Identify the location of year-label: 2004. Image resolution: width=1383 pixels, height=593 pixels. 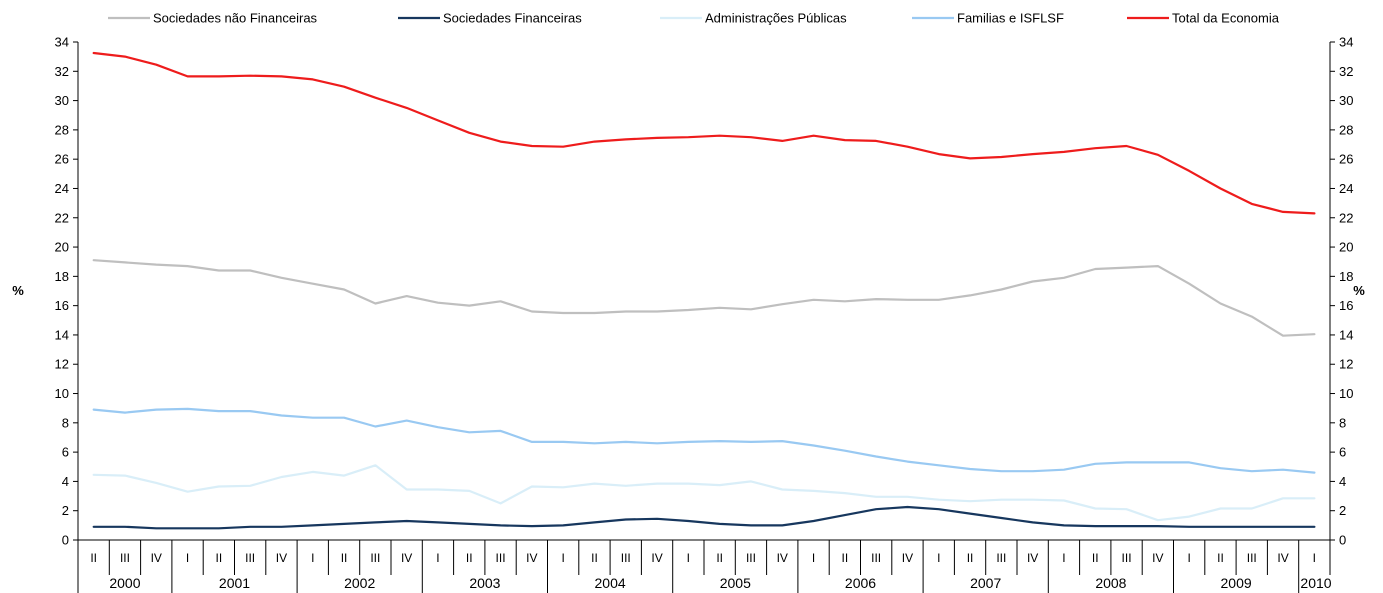
(610, 583).